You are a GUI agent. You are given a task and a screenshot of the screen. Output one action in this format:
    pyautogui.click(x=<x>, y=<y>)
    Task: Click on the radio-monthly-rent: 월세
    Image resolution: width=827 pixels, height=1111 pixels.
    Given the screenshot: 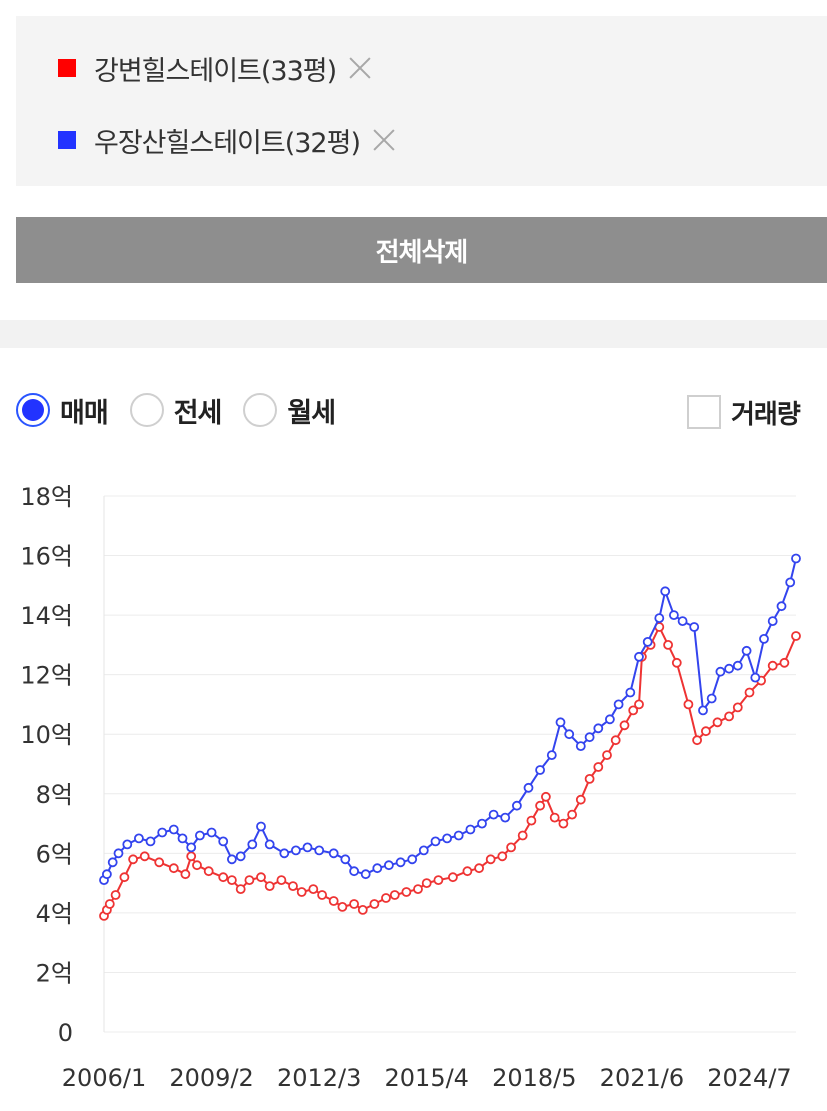 What is the action you would take?
    pyautogui.click(x=289, y=410)
    